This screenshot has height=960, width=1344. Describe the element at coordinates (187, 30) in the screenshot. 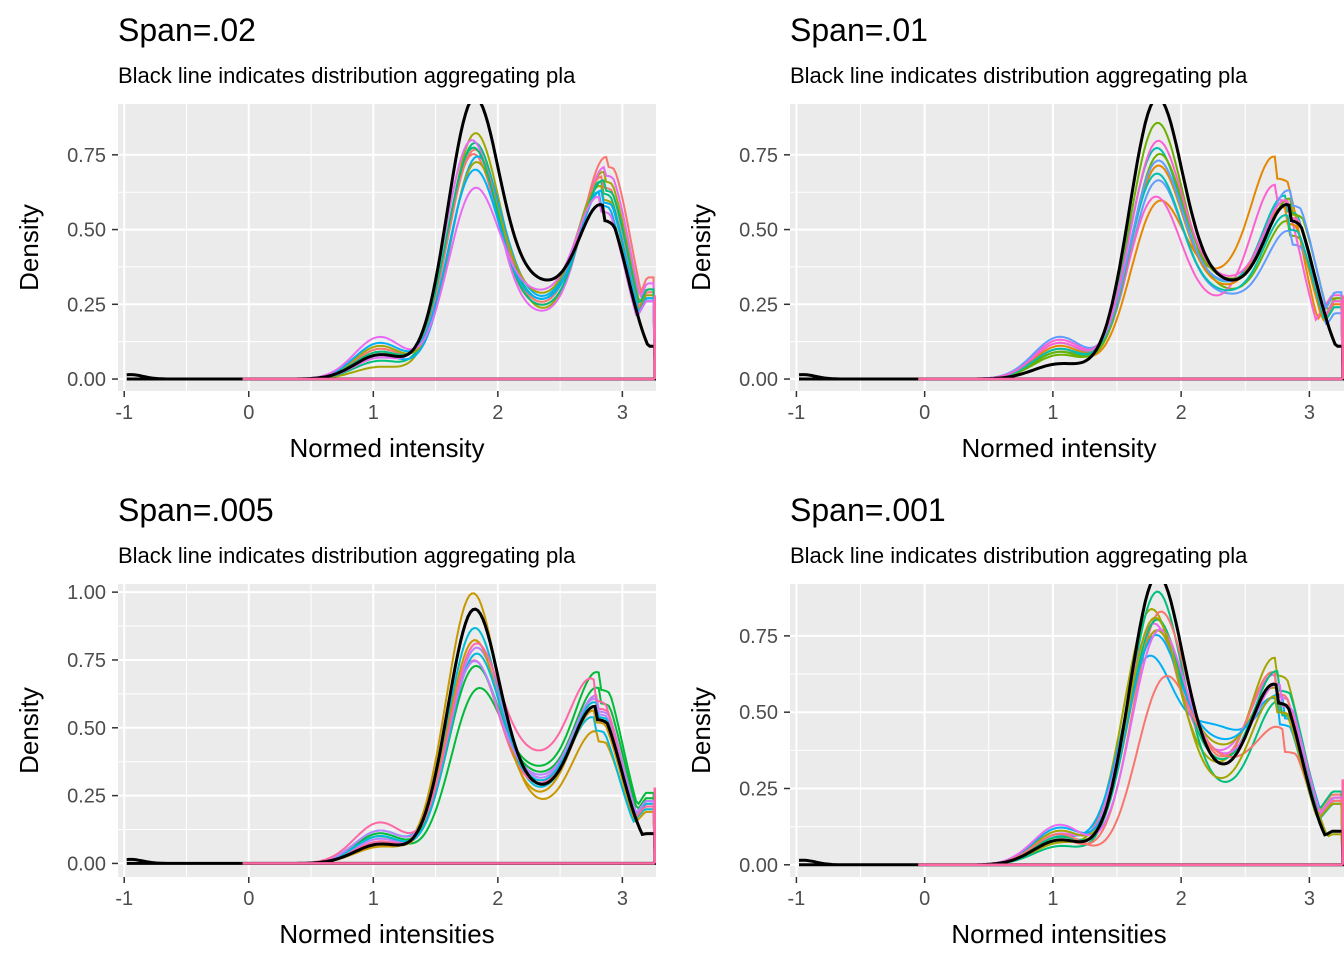

I see `chart-title: Span=.02` at that location.